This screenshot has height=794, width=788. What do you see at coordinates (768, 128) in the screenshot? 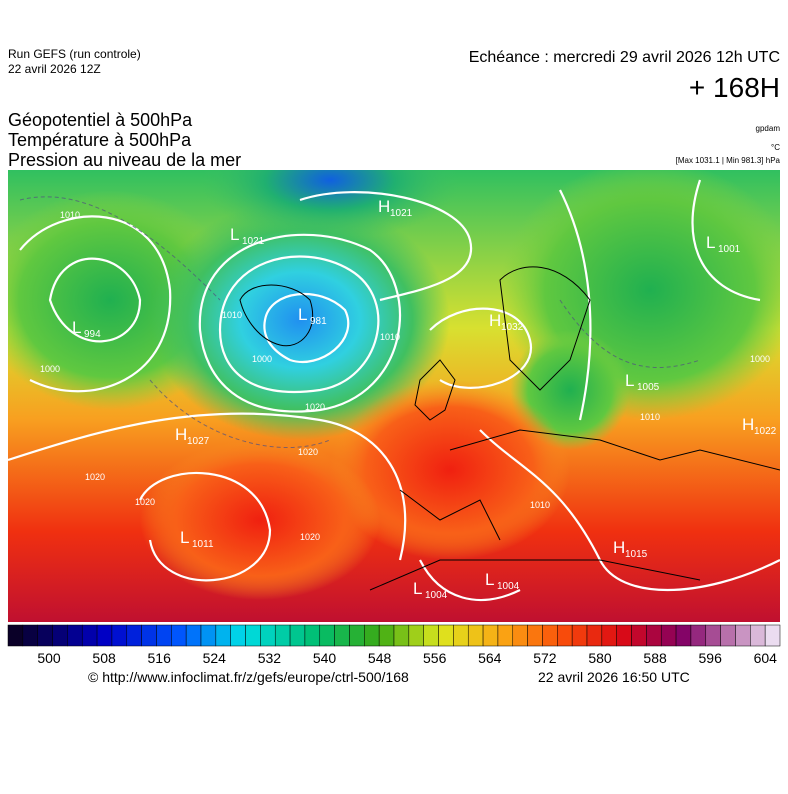
I see `unit: gpdam` at bounding box center [768, 128].